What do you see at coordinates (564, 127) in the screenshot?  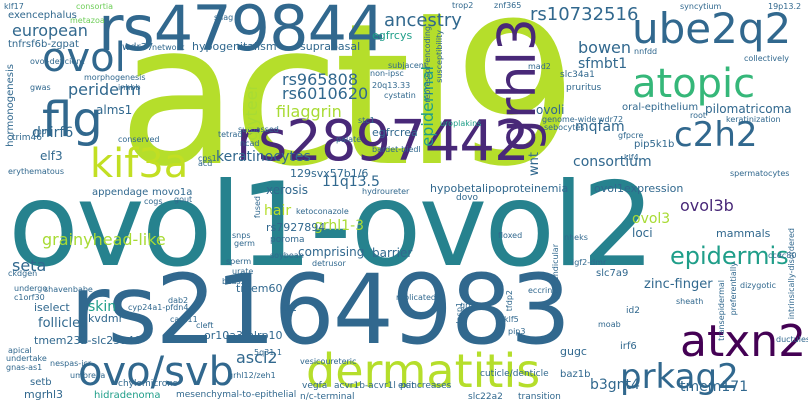 I see `word-sebocytes: sebocytes` at bounding box center [564, 127].